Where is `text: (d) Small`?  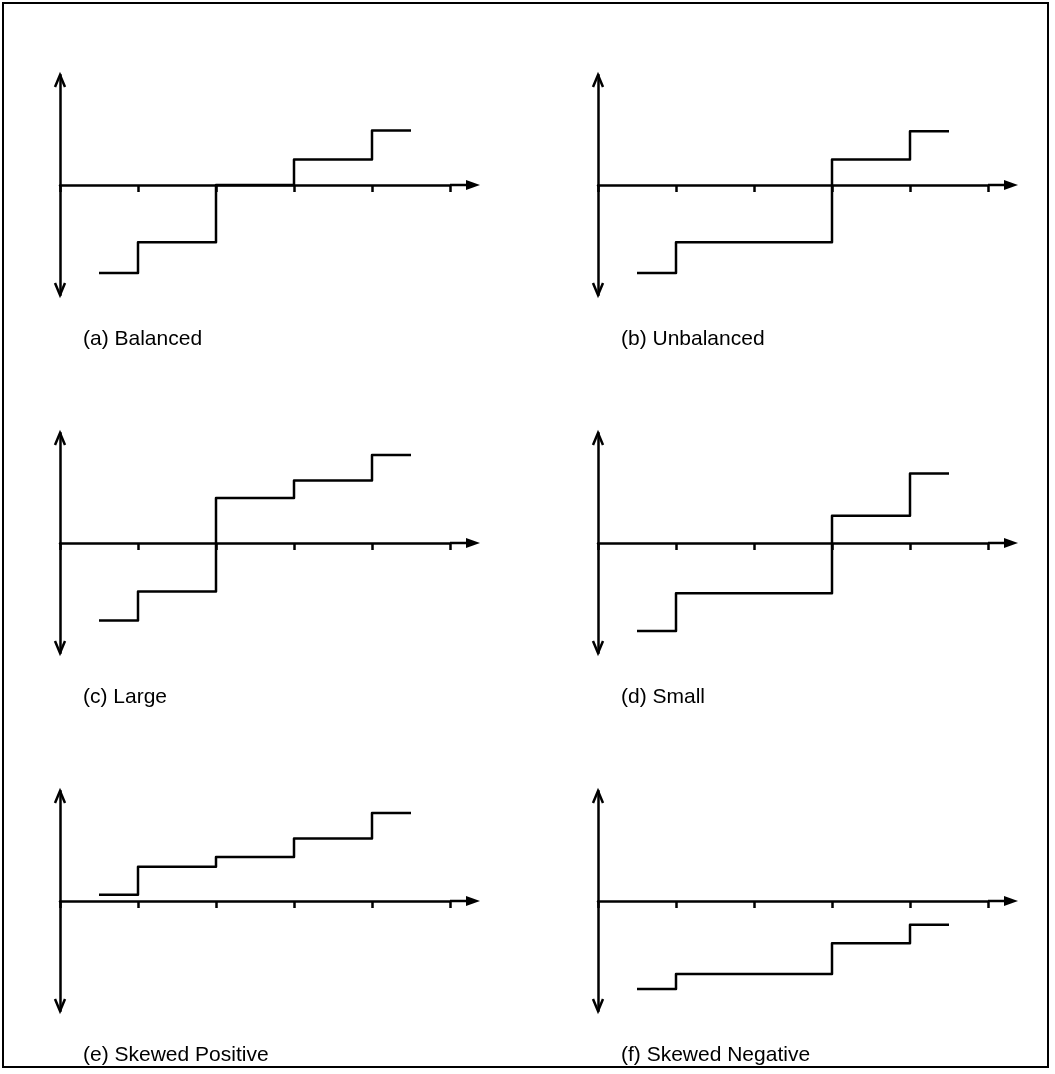
text: (d) Small is located at coordinates (663, 695).